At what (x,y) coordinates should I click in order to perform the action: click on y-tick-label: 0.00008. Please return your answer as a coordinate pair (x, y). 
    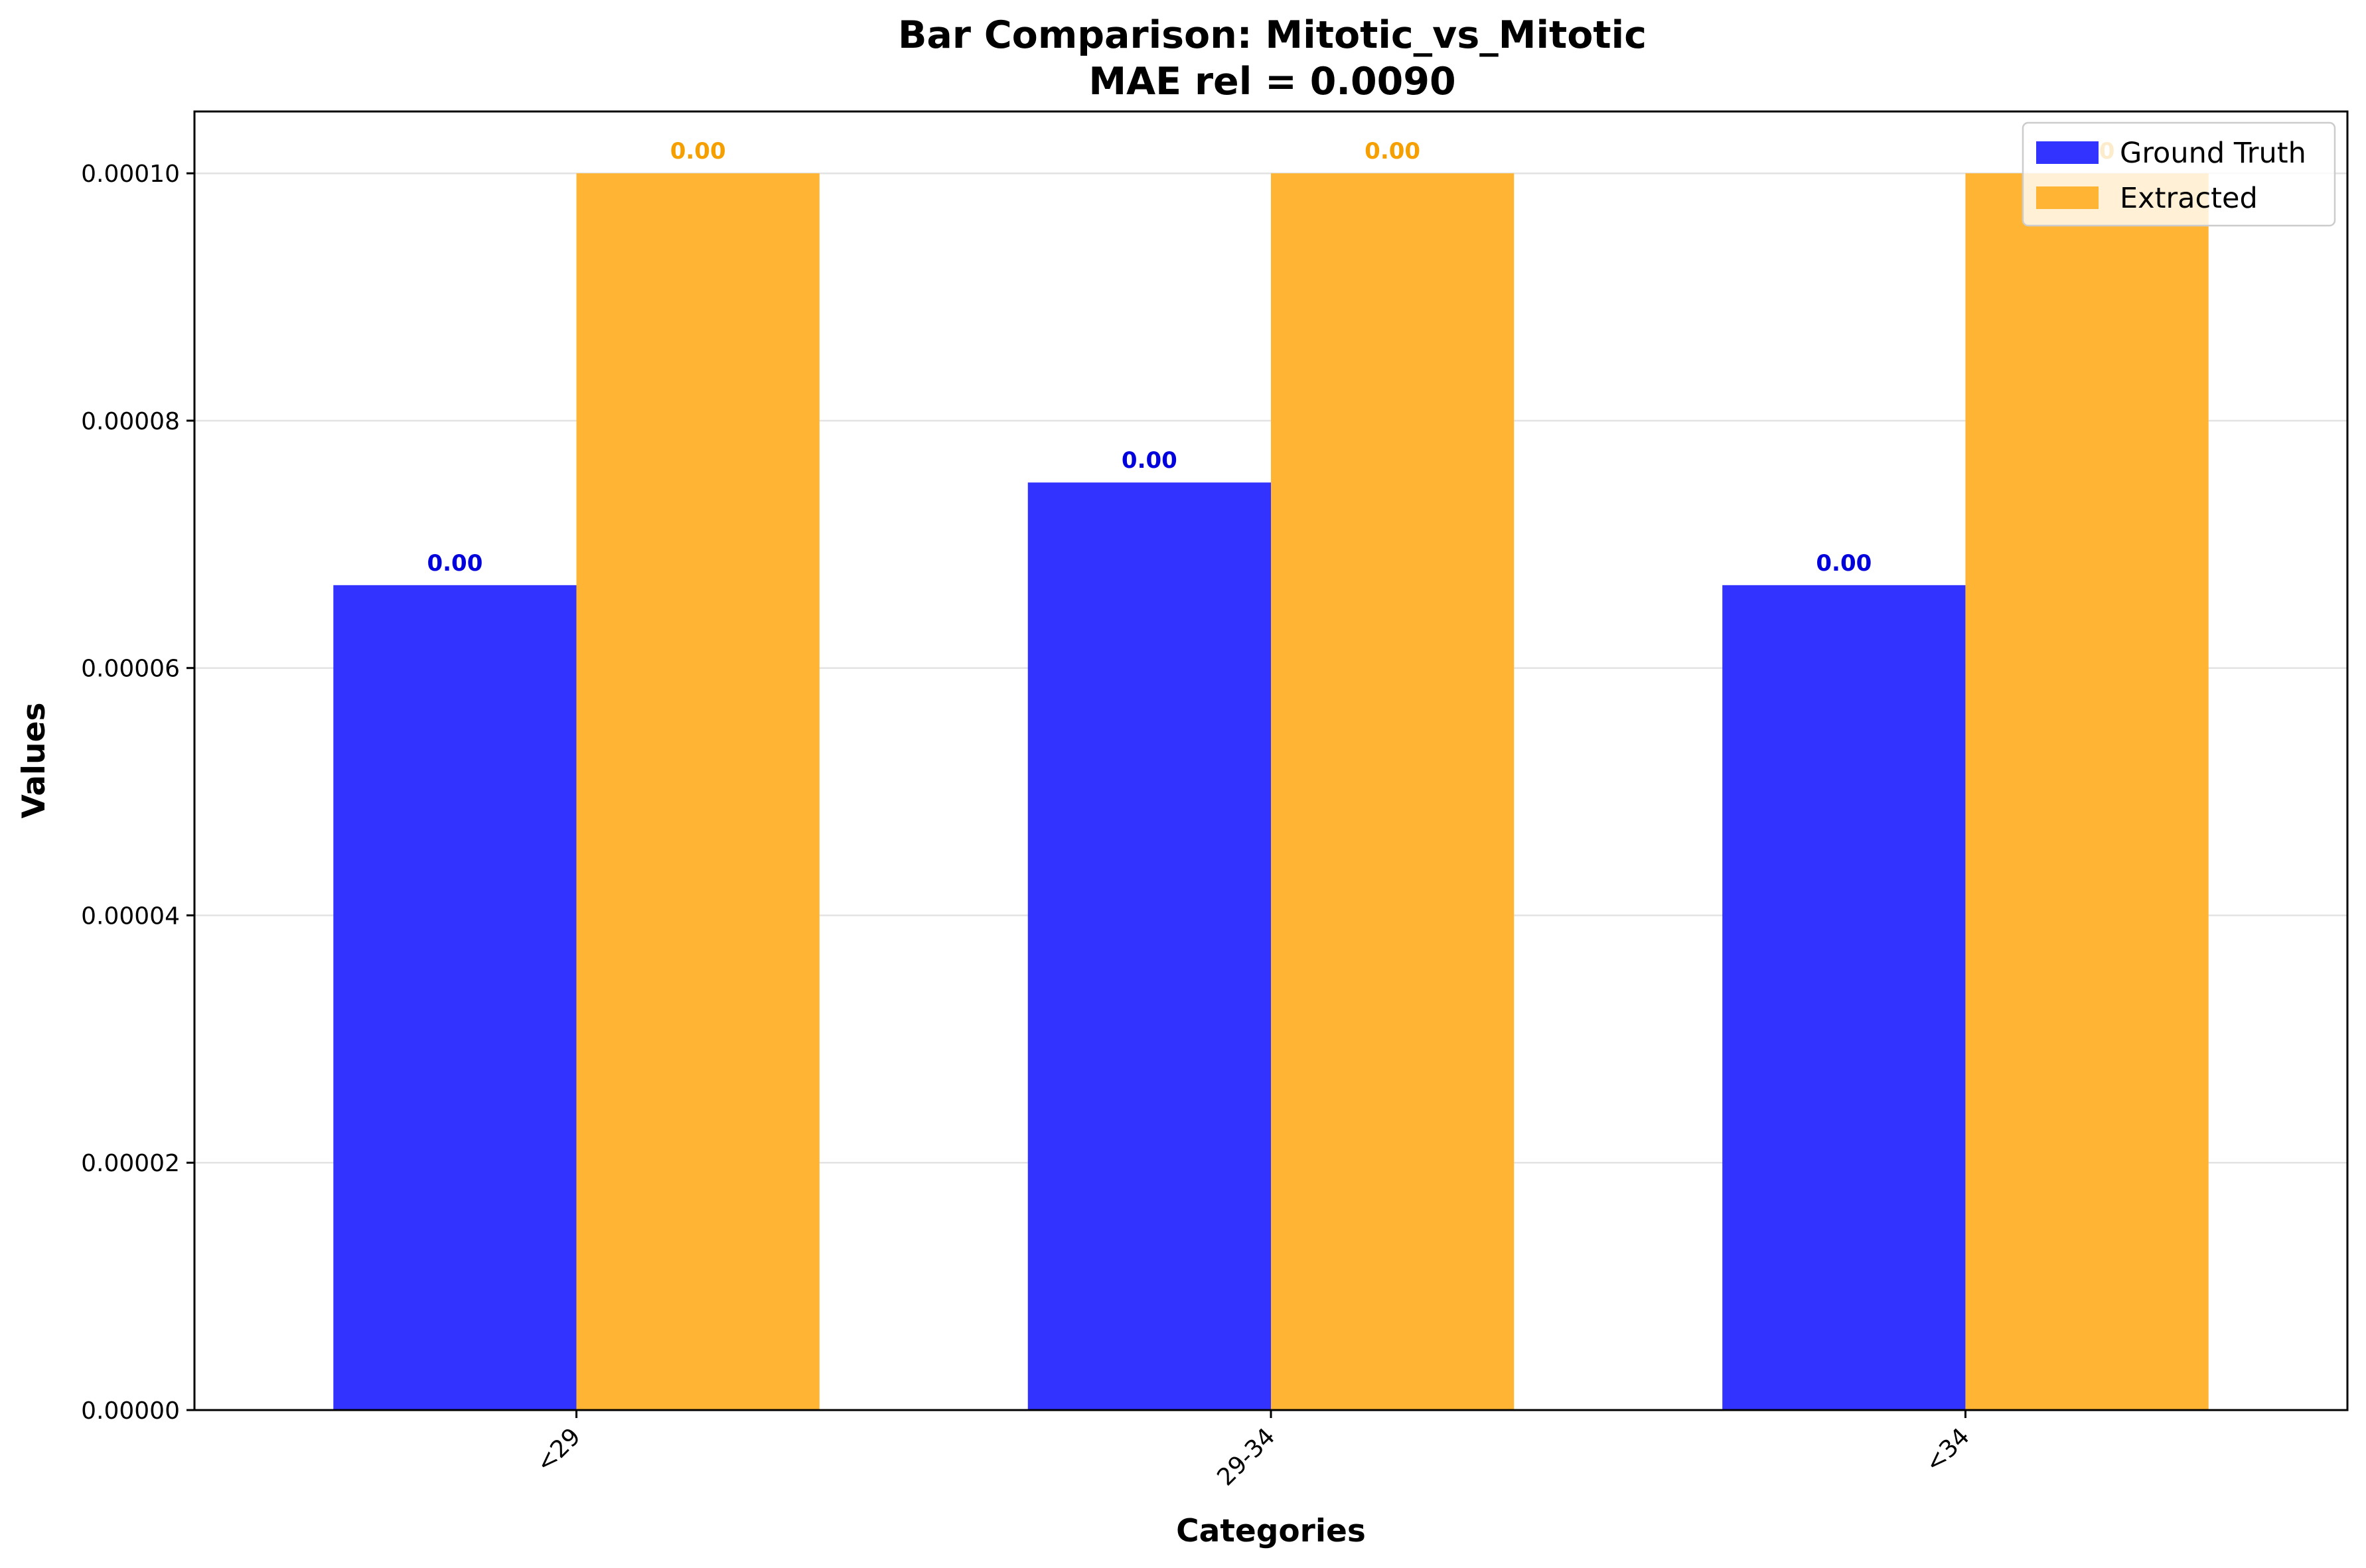
    Looking at the image, I should click on (130, 421).